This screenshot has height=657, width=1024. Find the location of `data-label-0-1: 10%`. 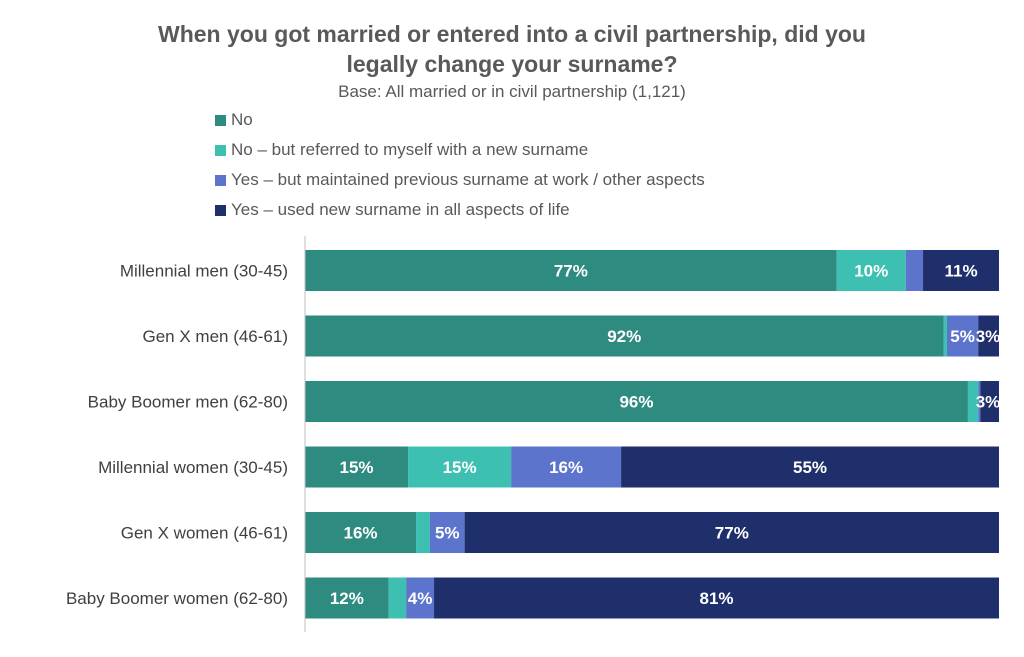

data-label-0-1: 10% is located at coordinates (871, 271).